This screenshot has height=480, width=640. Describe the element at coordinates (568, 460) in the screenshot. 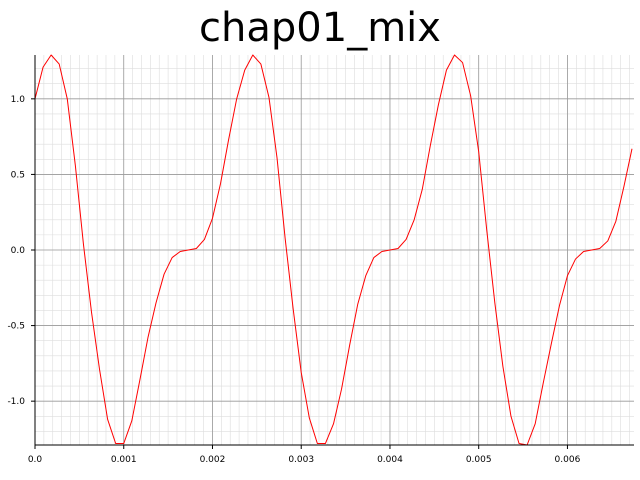

I see `x-tick-label: 0.006` at that location.